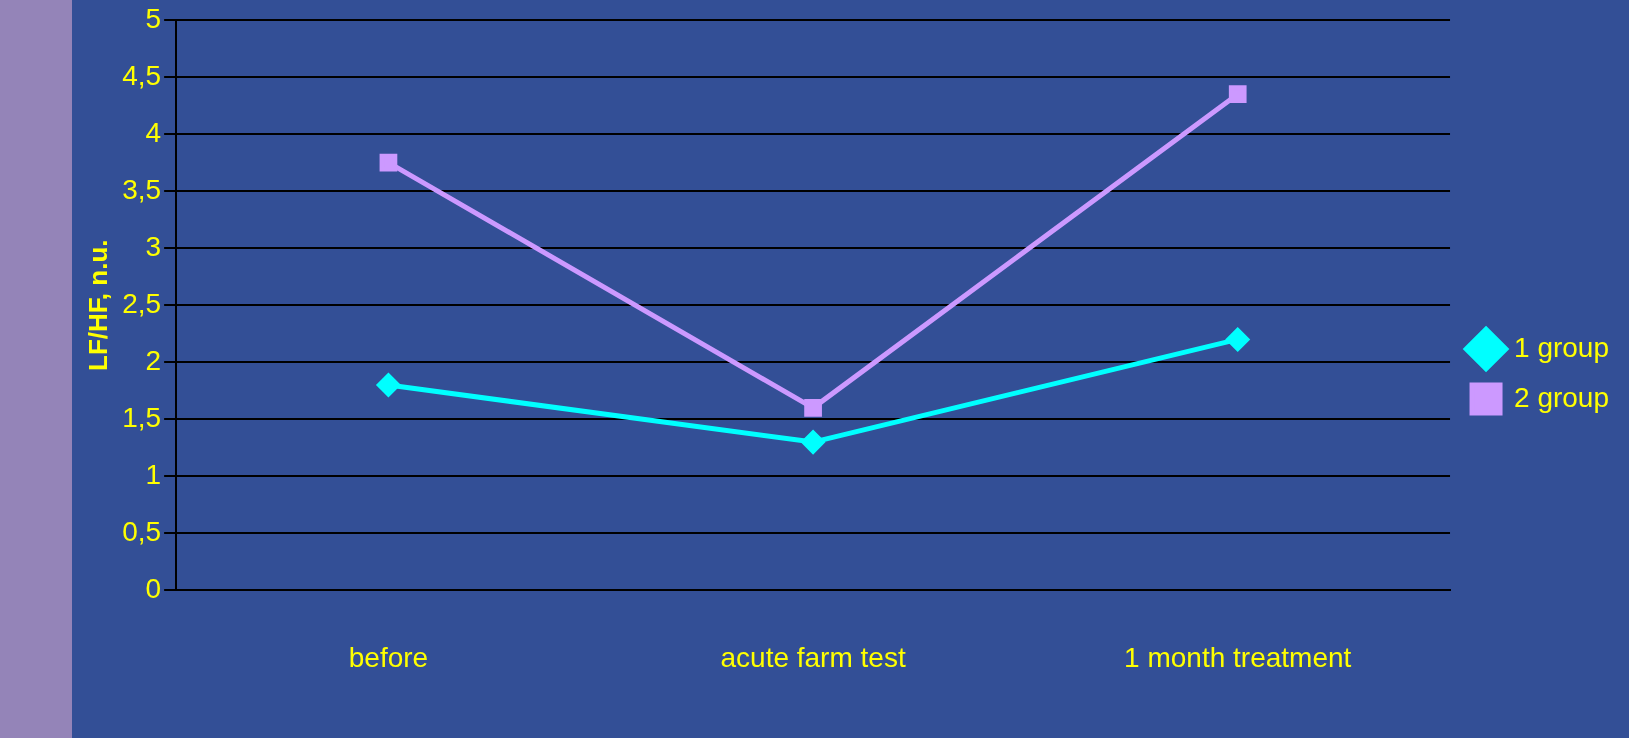 This screenshot has width=1629, height=738. I want to click on legend-label: 2 group, so click(1561, 397).